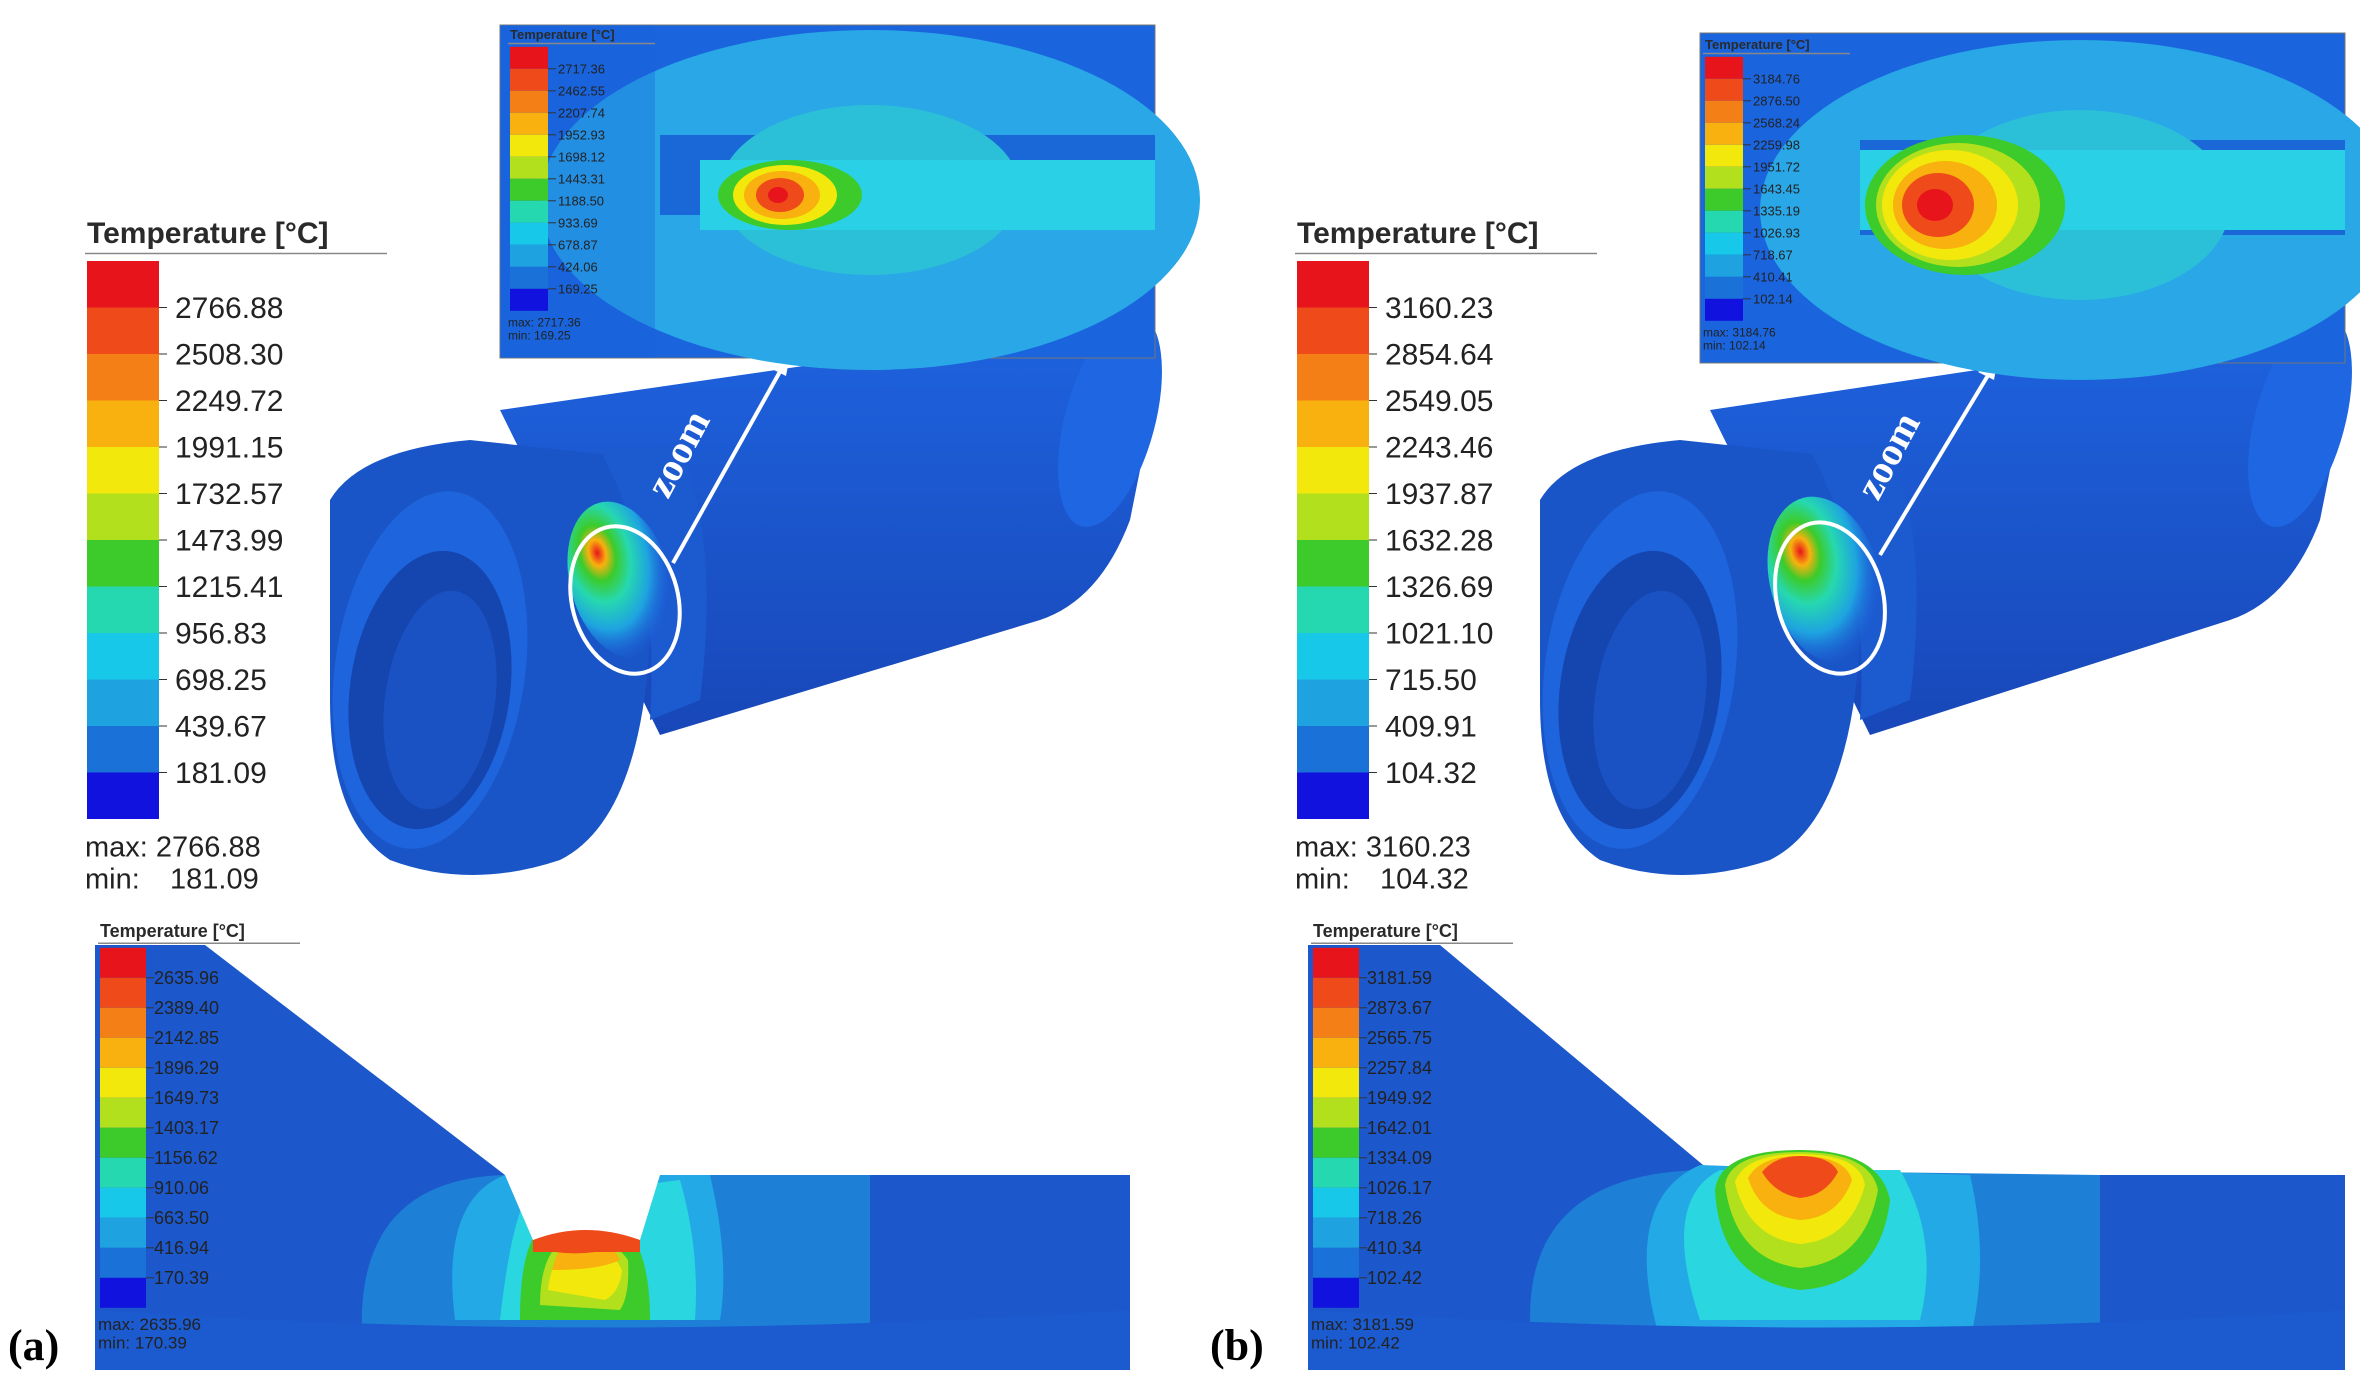 This screenshot has width=2360, height=1400. I want to click on legend-value: 2257.84, so click(1399, 1068).